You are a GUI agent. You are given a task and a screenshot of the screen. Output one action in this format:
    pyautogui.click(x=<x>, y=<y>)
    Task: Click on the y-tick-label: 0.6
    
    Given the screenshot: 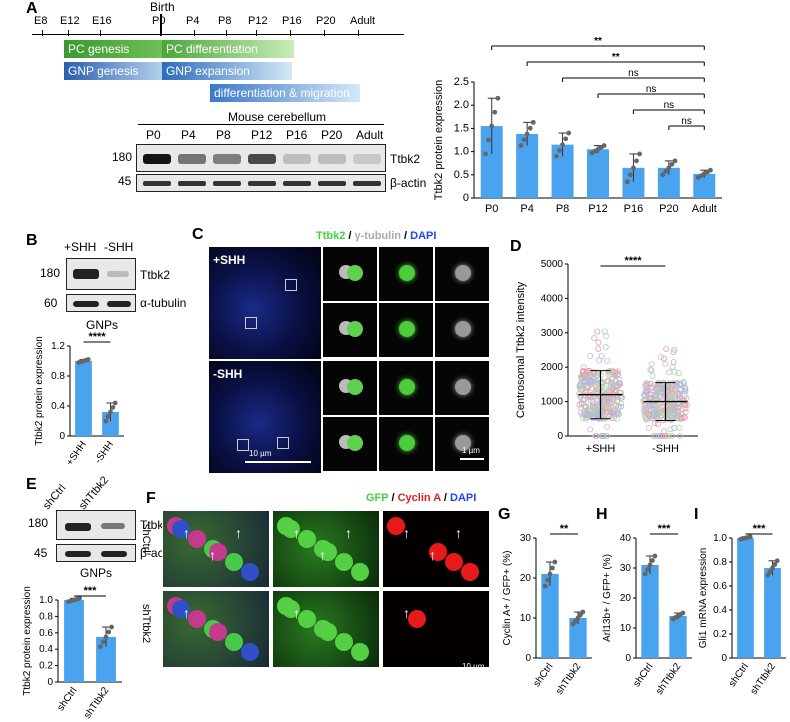 What is the action you would take?
    pyautogui.click(x=46, y=633)
    